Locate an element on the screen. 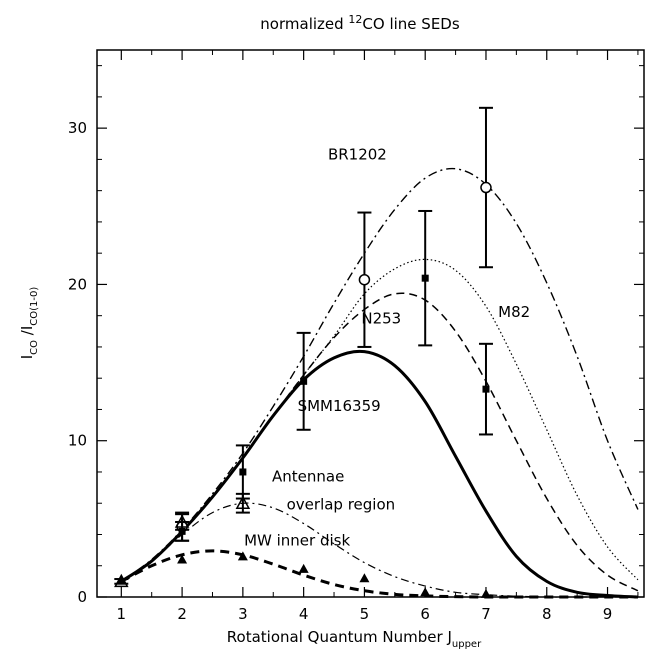 This screenshot has height=653, width=647. x-axis-label: Rotational Quantum Number Jupper is located at coordinates (354, 639).